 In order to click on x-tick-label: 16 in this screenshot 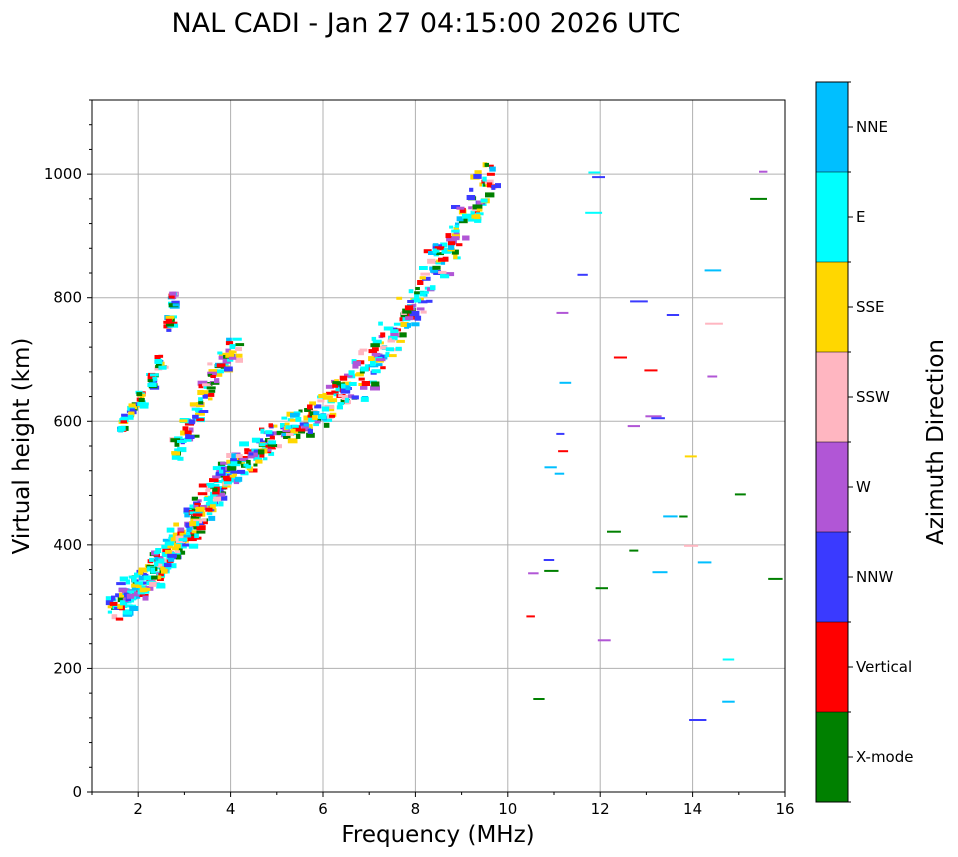, I will do `click(784, 809)`.